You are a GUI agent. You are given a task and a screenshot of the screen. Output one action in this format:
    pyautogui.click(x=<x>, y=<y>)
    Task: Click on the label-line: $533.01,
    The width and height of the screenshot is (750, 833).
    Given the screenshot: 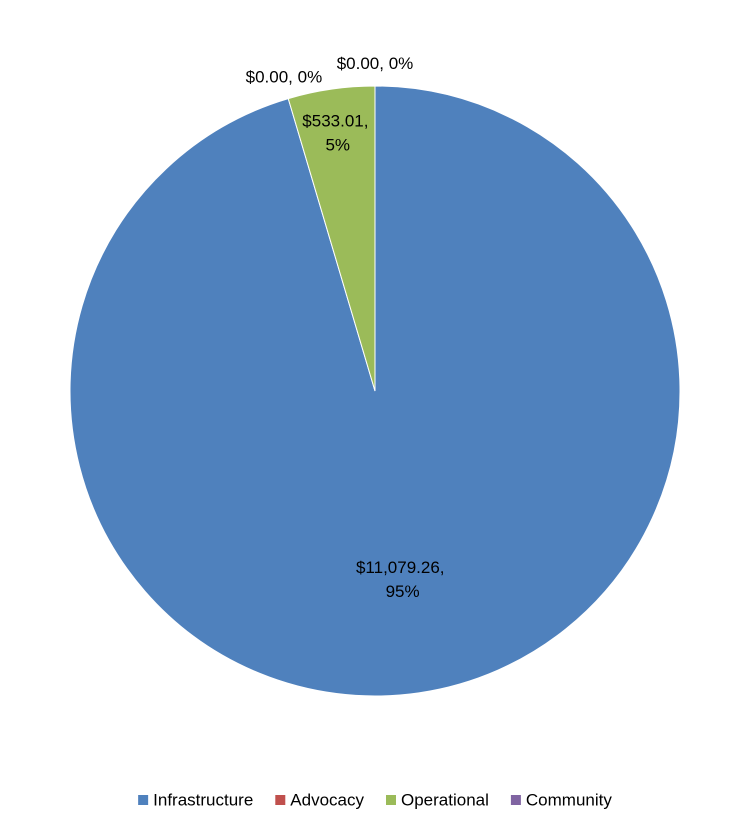 What is the action you would take?
    pyautogui.click(x=337, y=121)
    